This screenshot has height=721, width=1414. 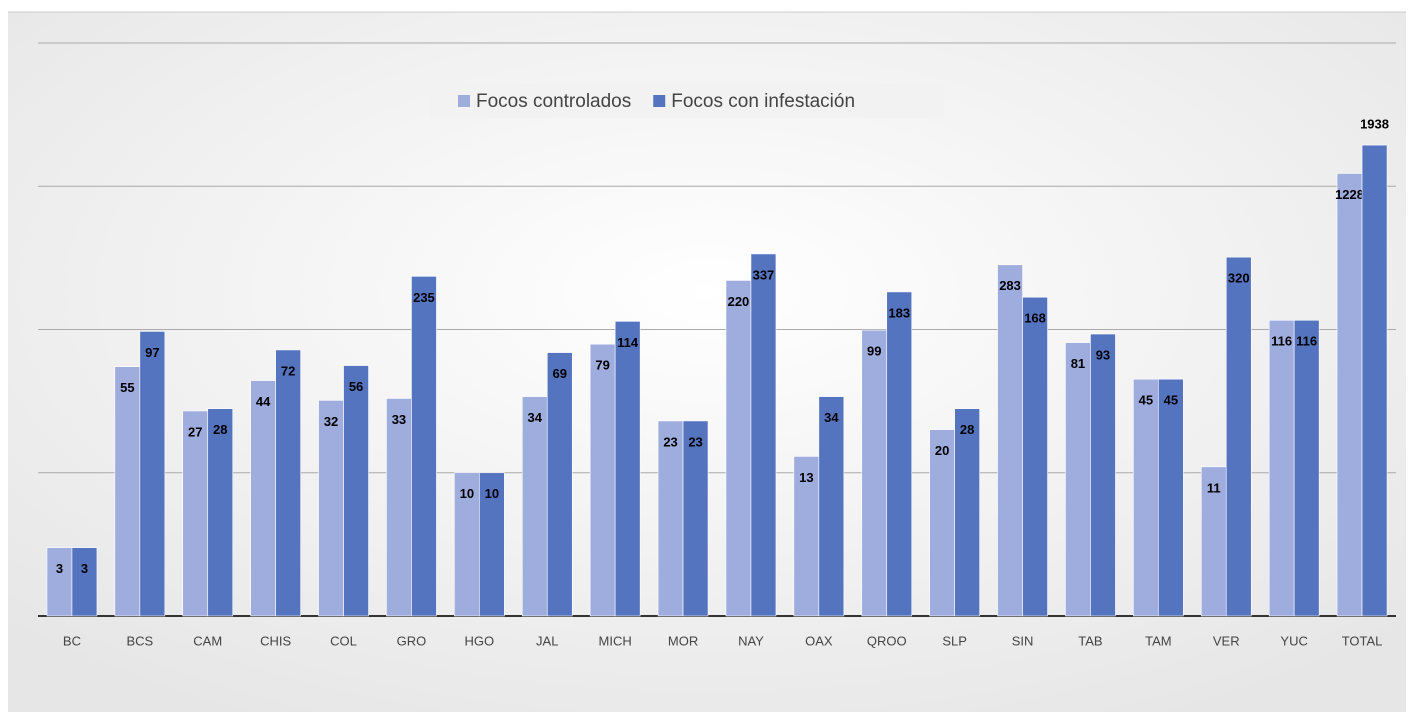 I want to click on x-tick-label: SIN, so click(x=1023, y=640).